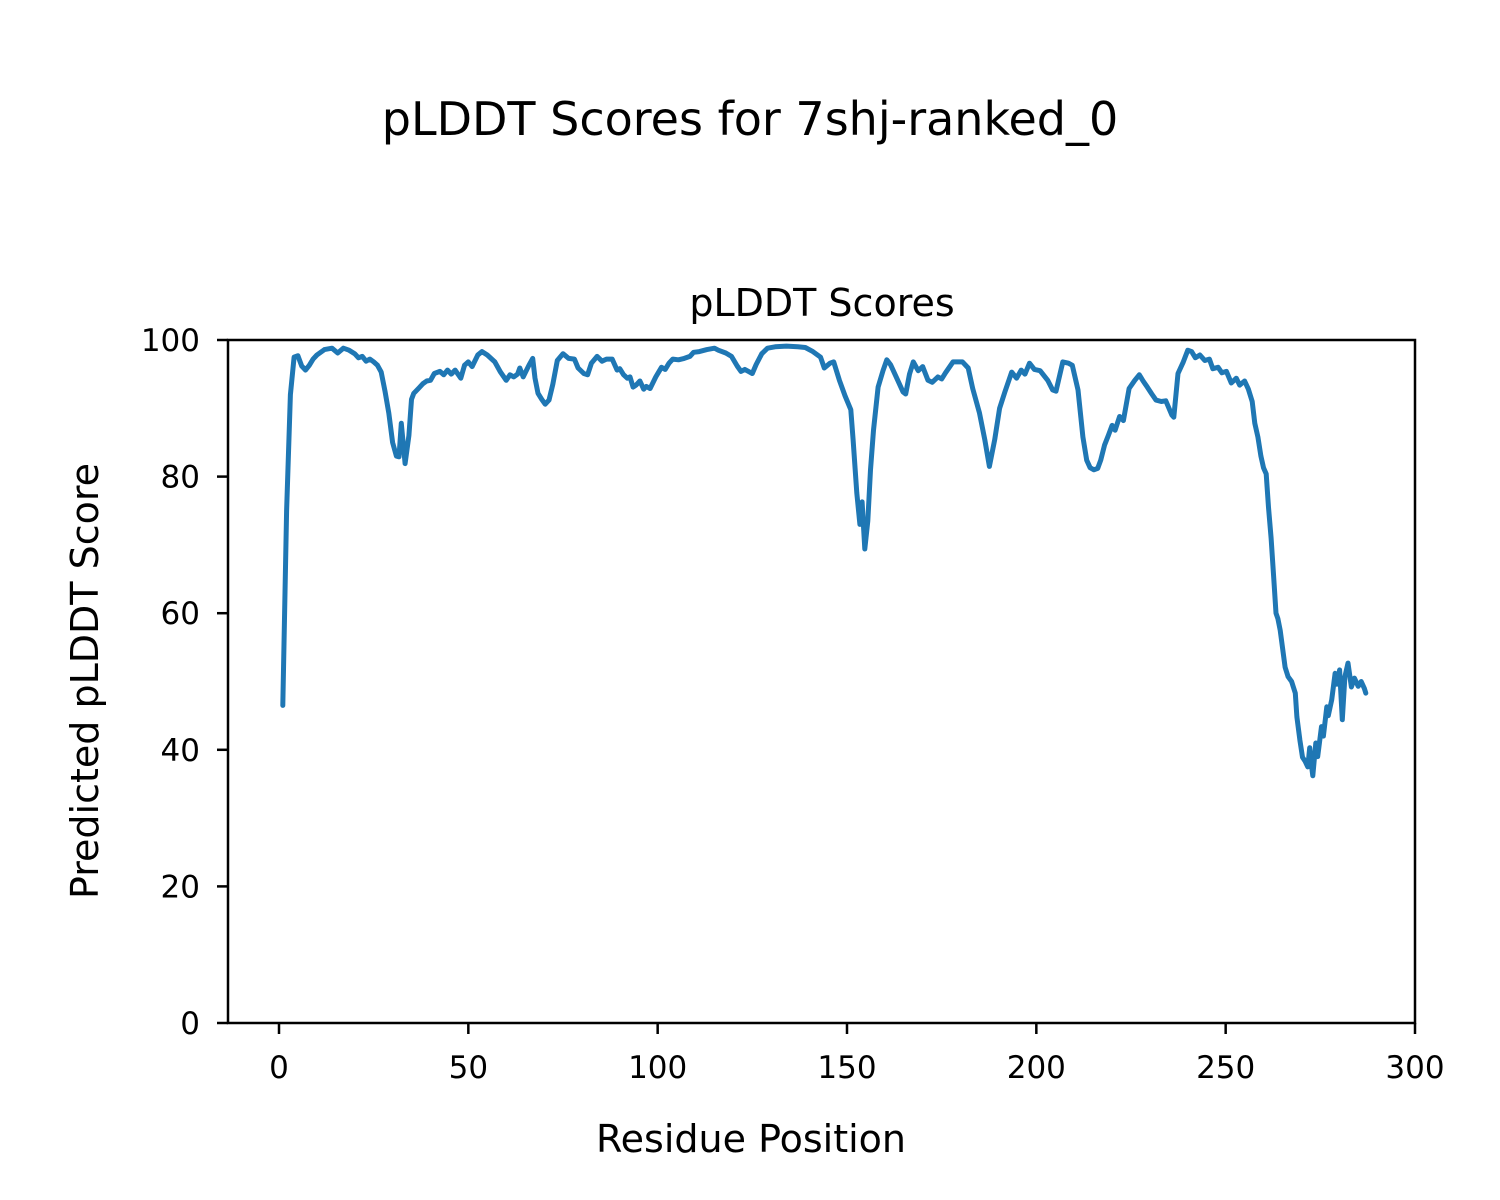  I want to click on x-tick-label: 100, so click(657, 1068).